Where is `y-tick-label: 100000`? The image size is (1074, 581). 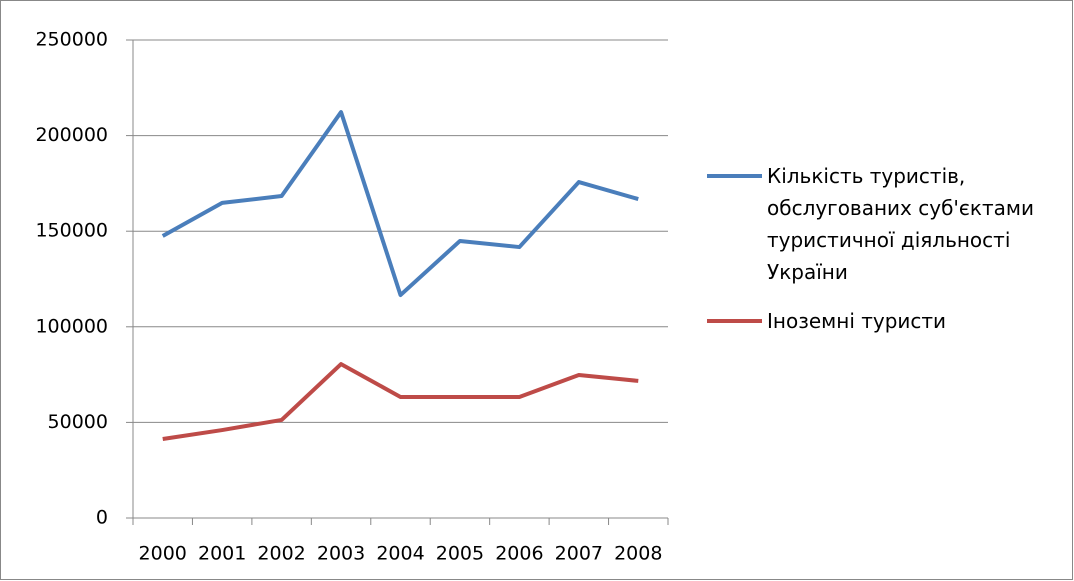 y-tick-label: 100000 is located at coordinates (71, 326).